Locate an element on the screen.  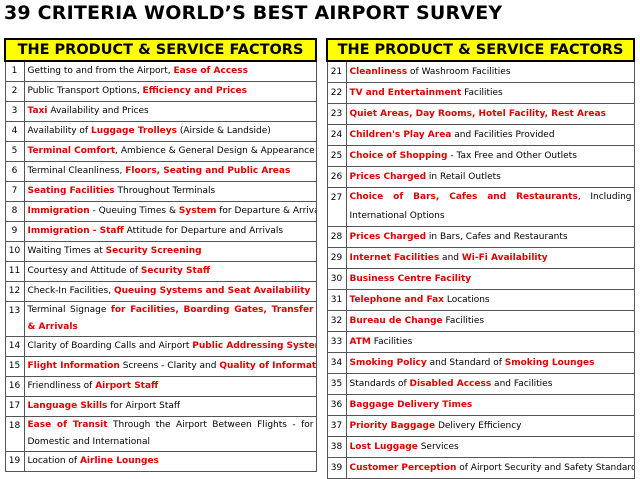
table-row: 22 TV and Entertainment Facilities is located at coordinates (480, 93).